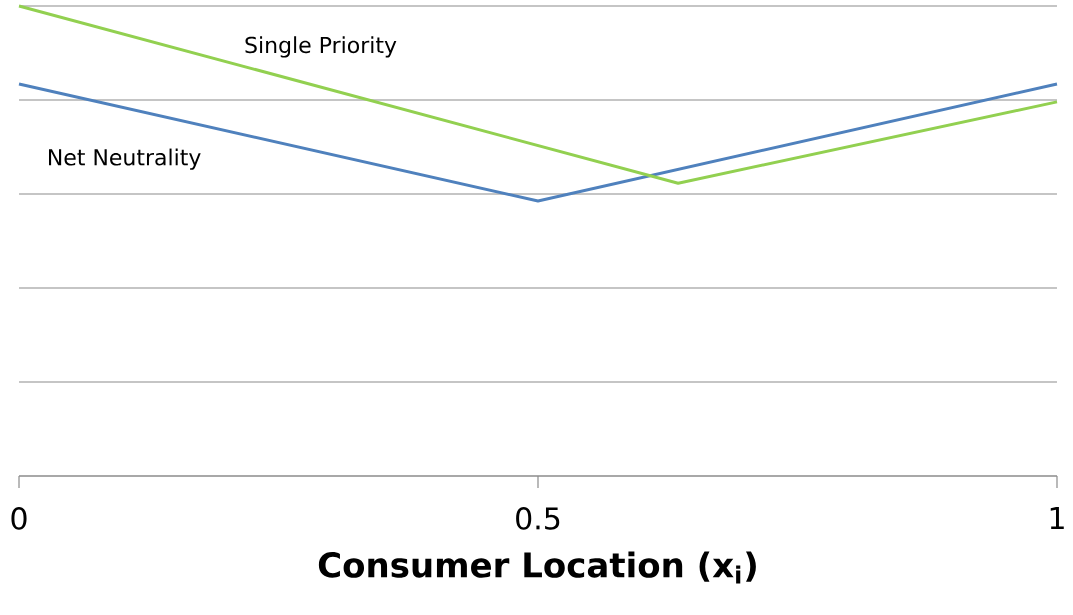 Image resolution: width=1073 pixels, height=615 pixels. What do you see at coordinates (321, 47) in the screenshot?
I see `series-label: Single Priority` at bounding box center [321, 47].